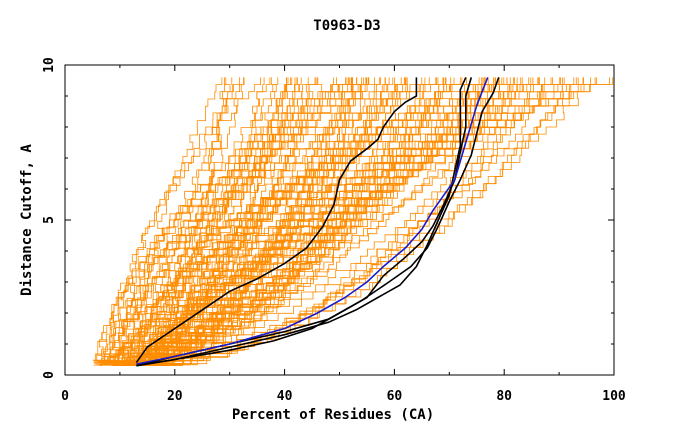 This screenshot has width=680, height=445. What do you see at coordinates (285, 396) in the screenshot?
I see `x-tick-label: 40` at bounding box center [285, 396].